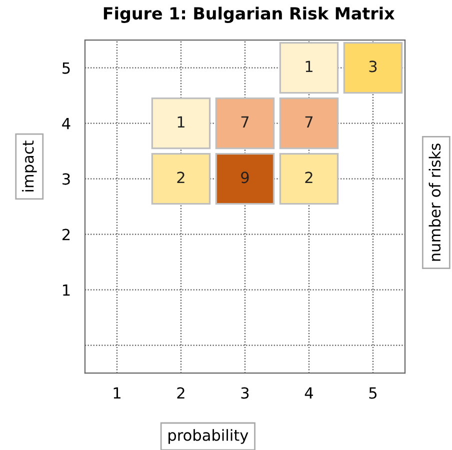 The width and height of the screenshot is (452, 450). I want to click on chart-title: Figure 1: Bulgarian Risk Matrix, so click(249, 15).